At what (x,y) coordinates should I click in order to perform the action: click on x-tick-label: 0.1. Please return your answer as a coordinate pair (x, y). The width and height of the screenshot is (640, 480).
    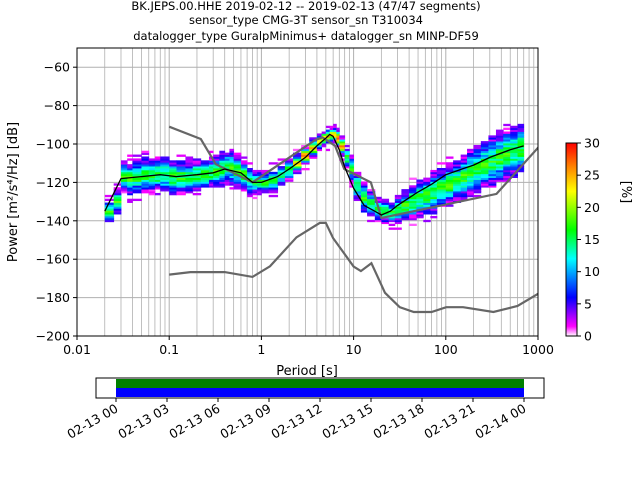
    Looking at the image, I should click on (169, 349).